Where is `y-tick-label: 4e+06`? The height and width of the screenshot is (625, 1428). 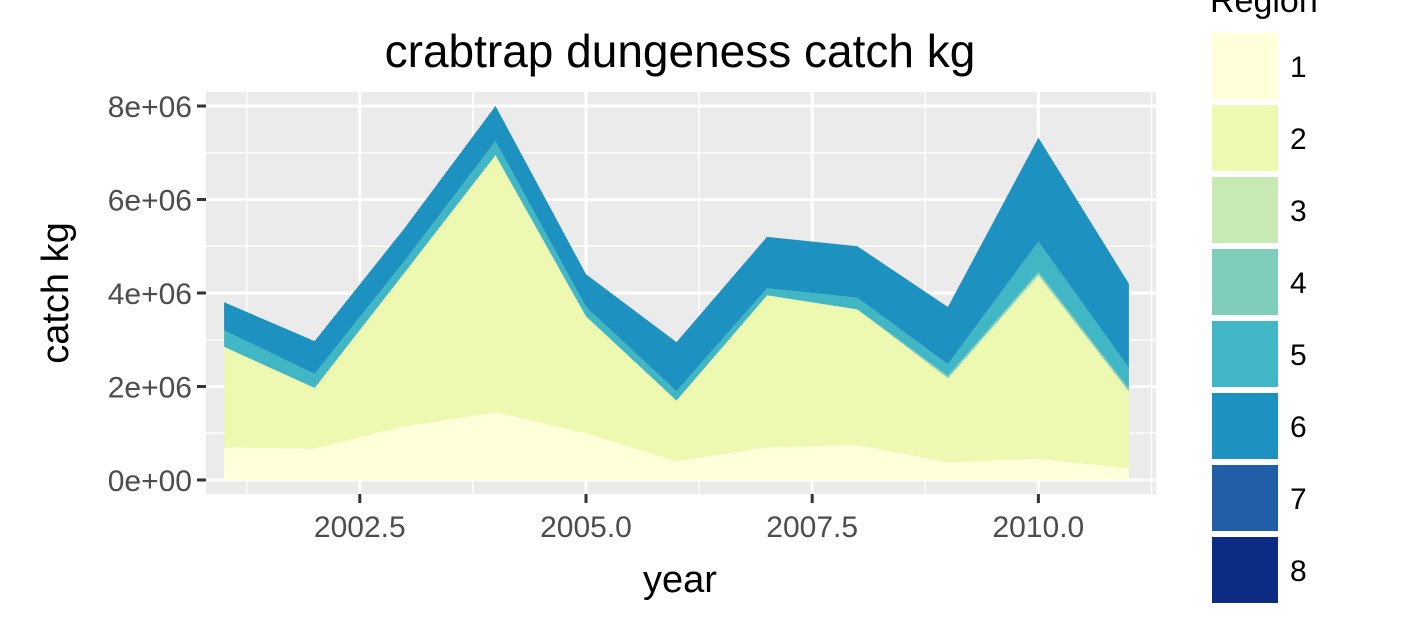
y-tick-label: 4e+06 is located at coordinates (150, 294).